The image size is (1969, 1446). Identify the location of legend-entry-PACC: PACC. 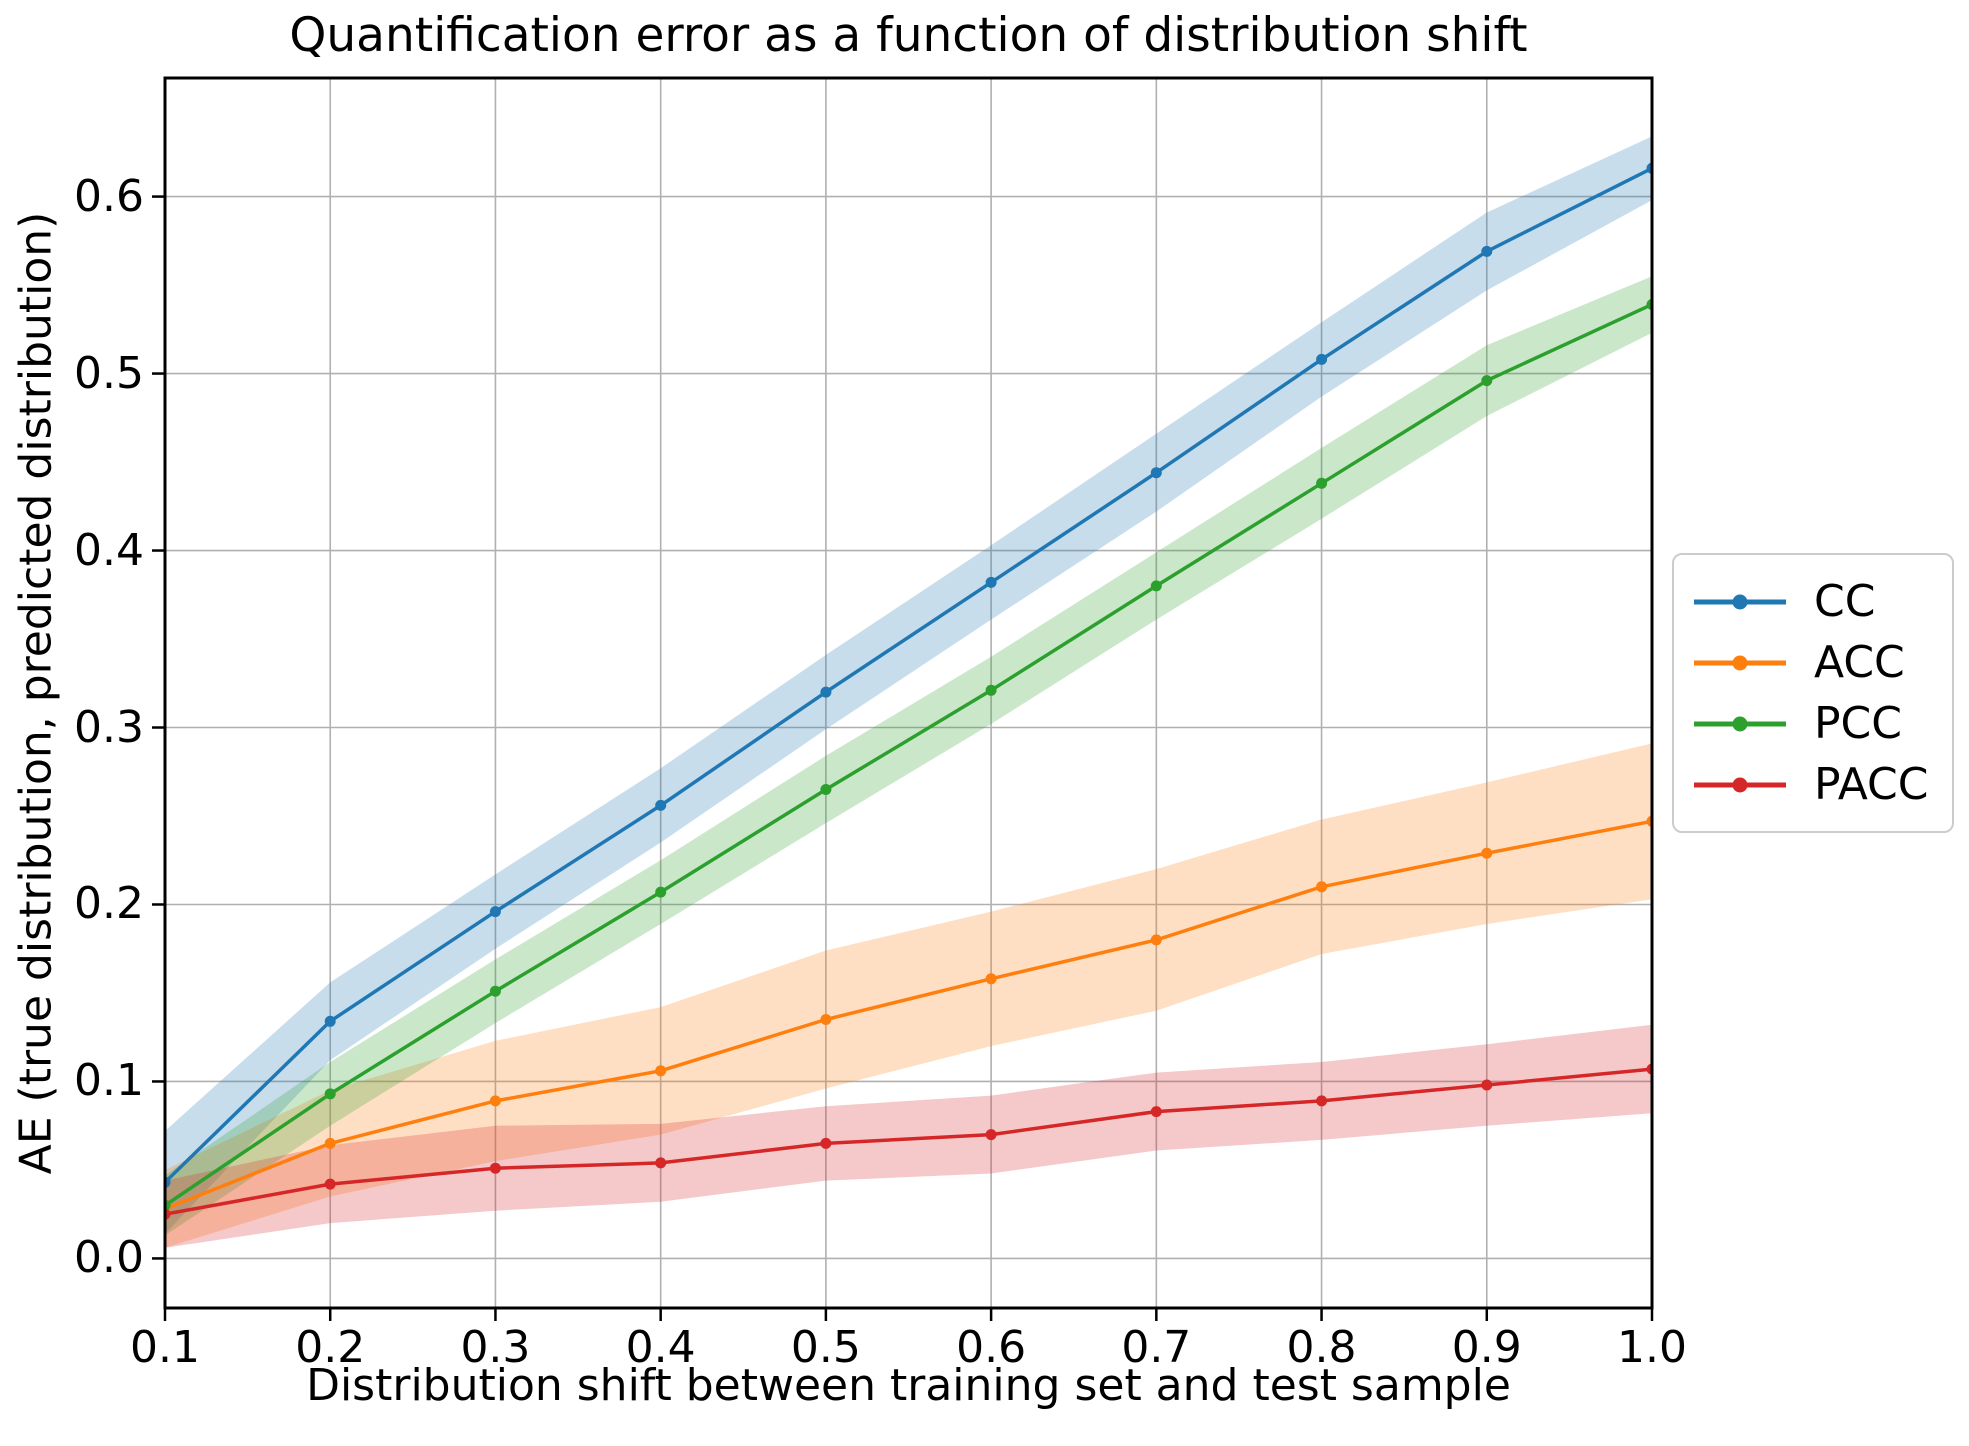
(1813, 784).